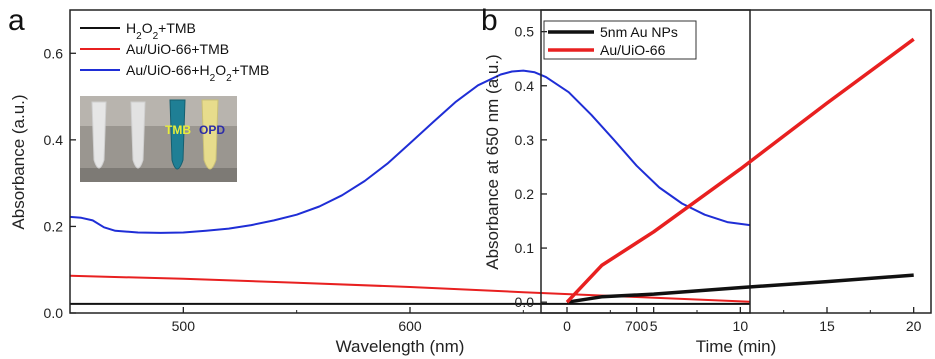  Describe the element at coordinates (736, 346) in the screenshot. I see `panel-b-x-axis-title: Time (min)` at that location.